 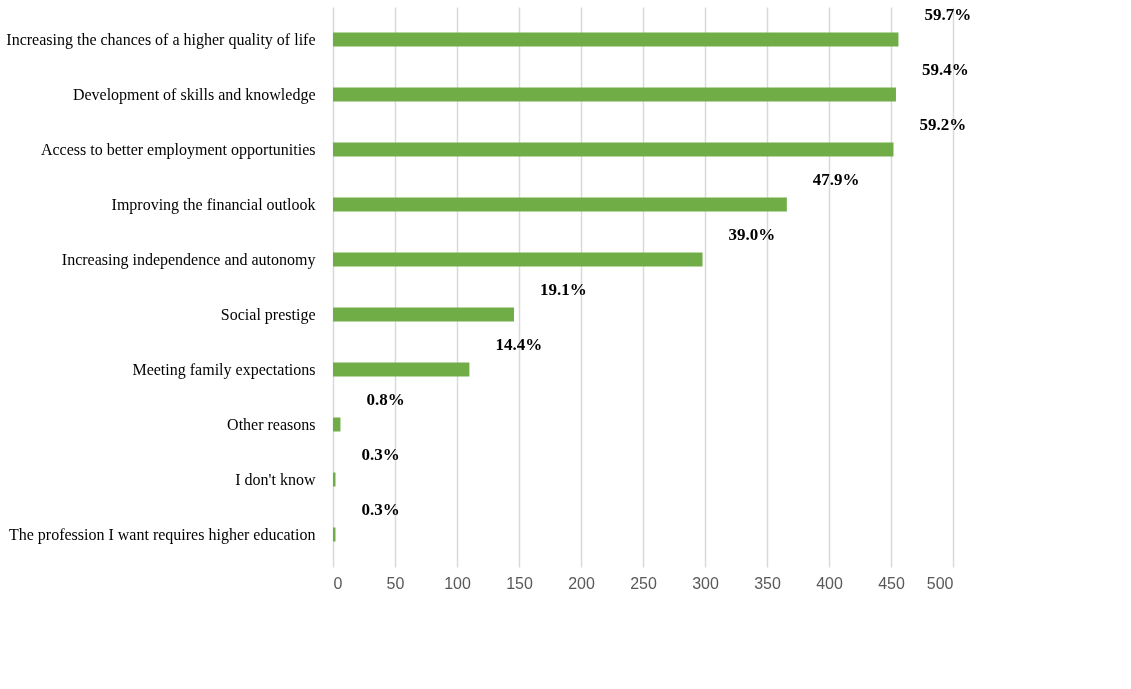 What do you see at coordinates (829, 583) in the screenshot?
I see `x-tick-label: 400` at bounding box center [829, 583].